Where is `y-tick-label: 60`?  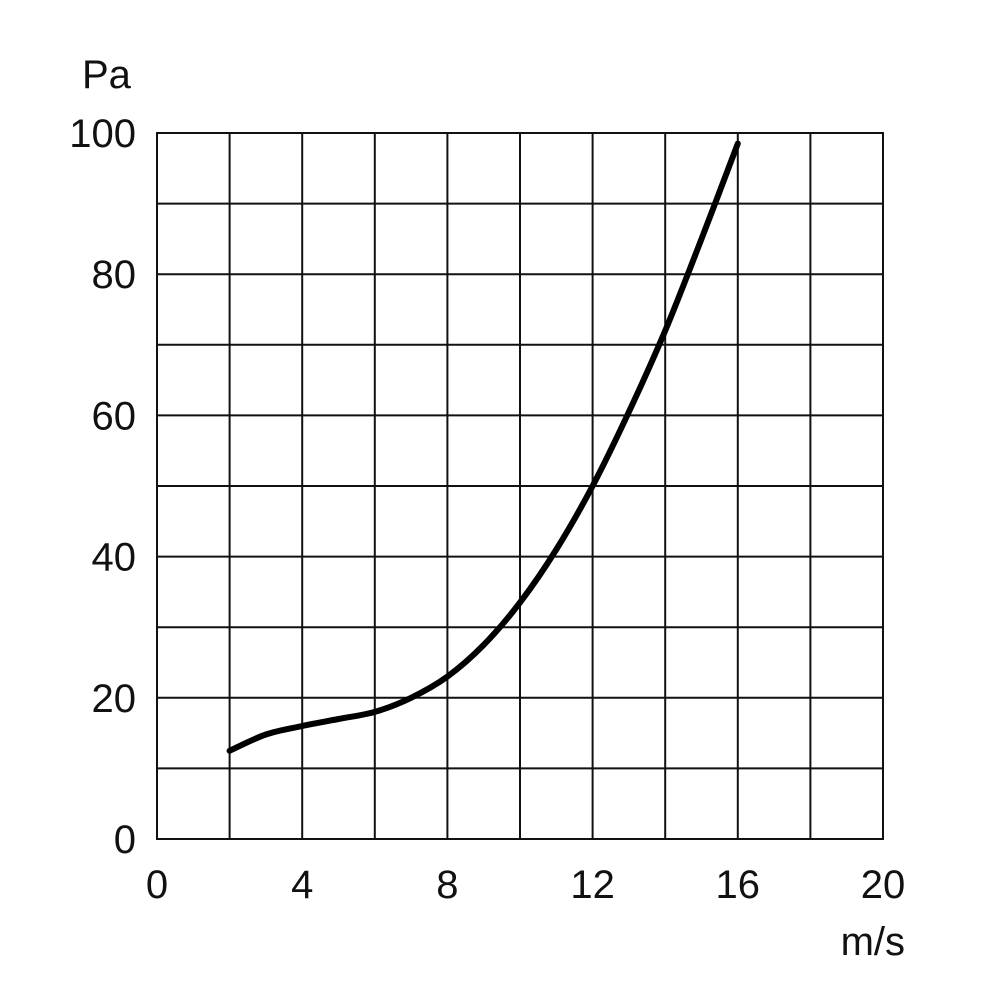
y-tick-label: 60 is located at coordinates (114, 416).